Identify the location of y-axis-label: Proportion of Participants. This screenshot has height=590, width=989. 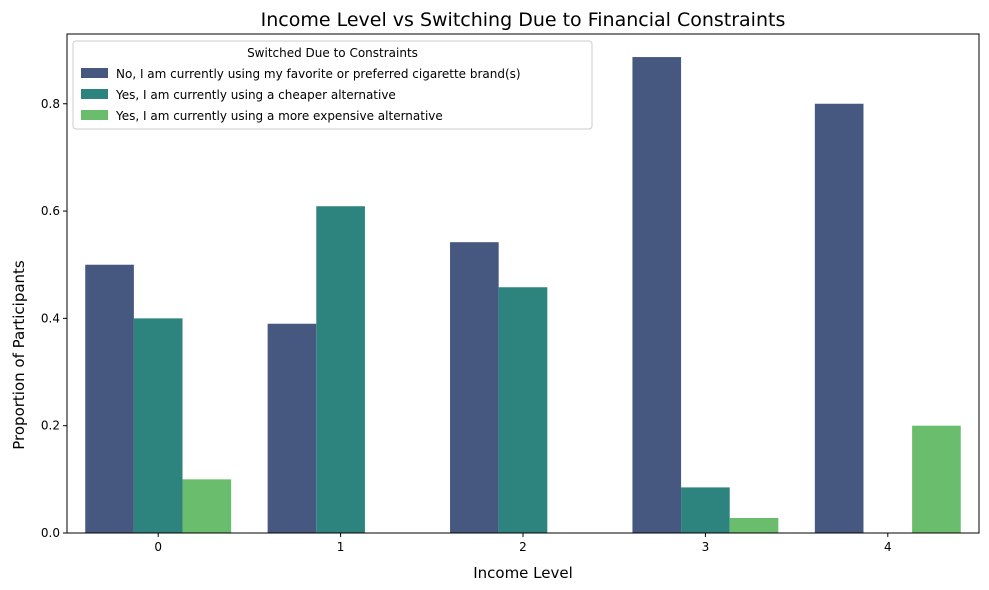
(19, 355).